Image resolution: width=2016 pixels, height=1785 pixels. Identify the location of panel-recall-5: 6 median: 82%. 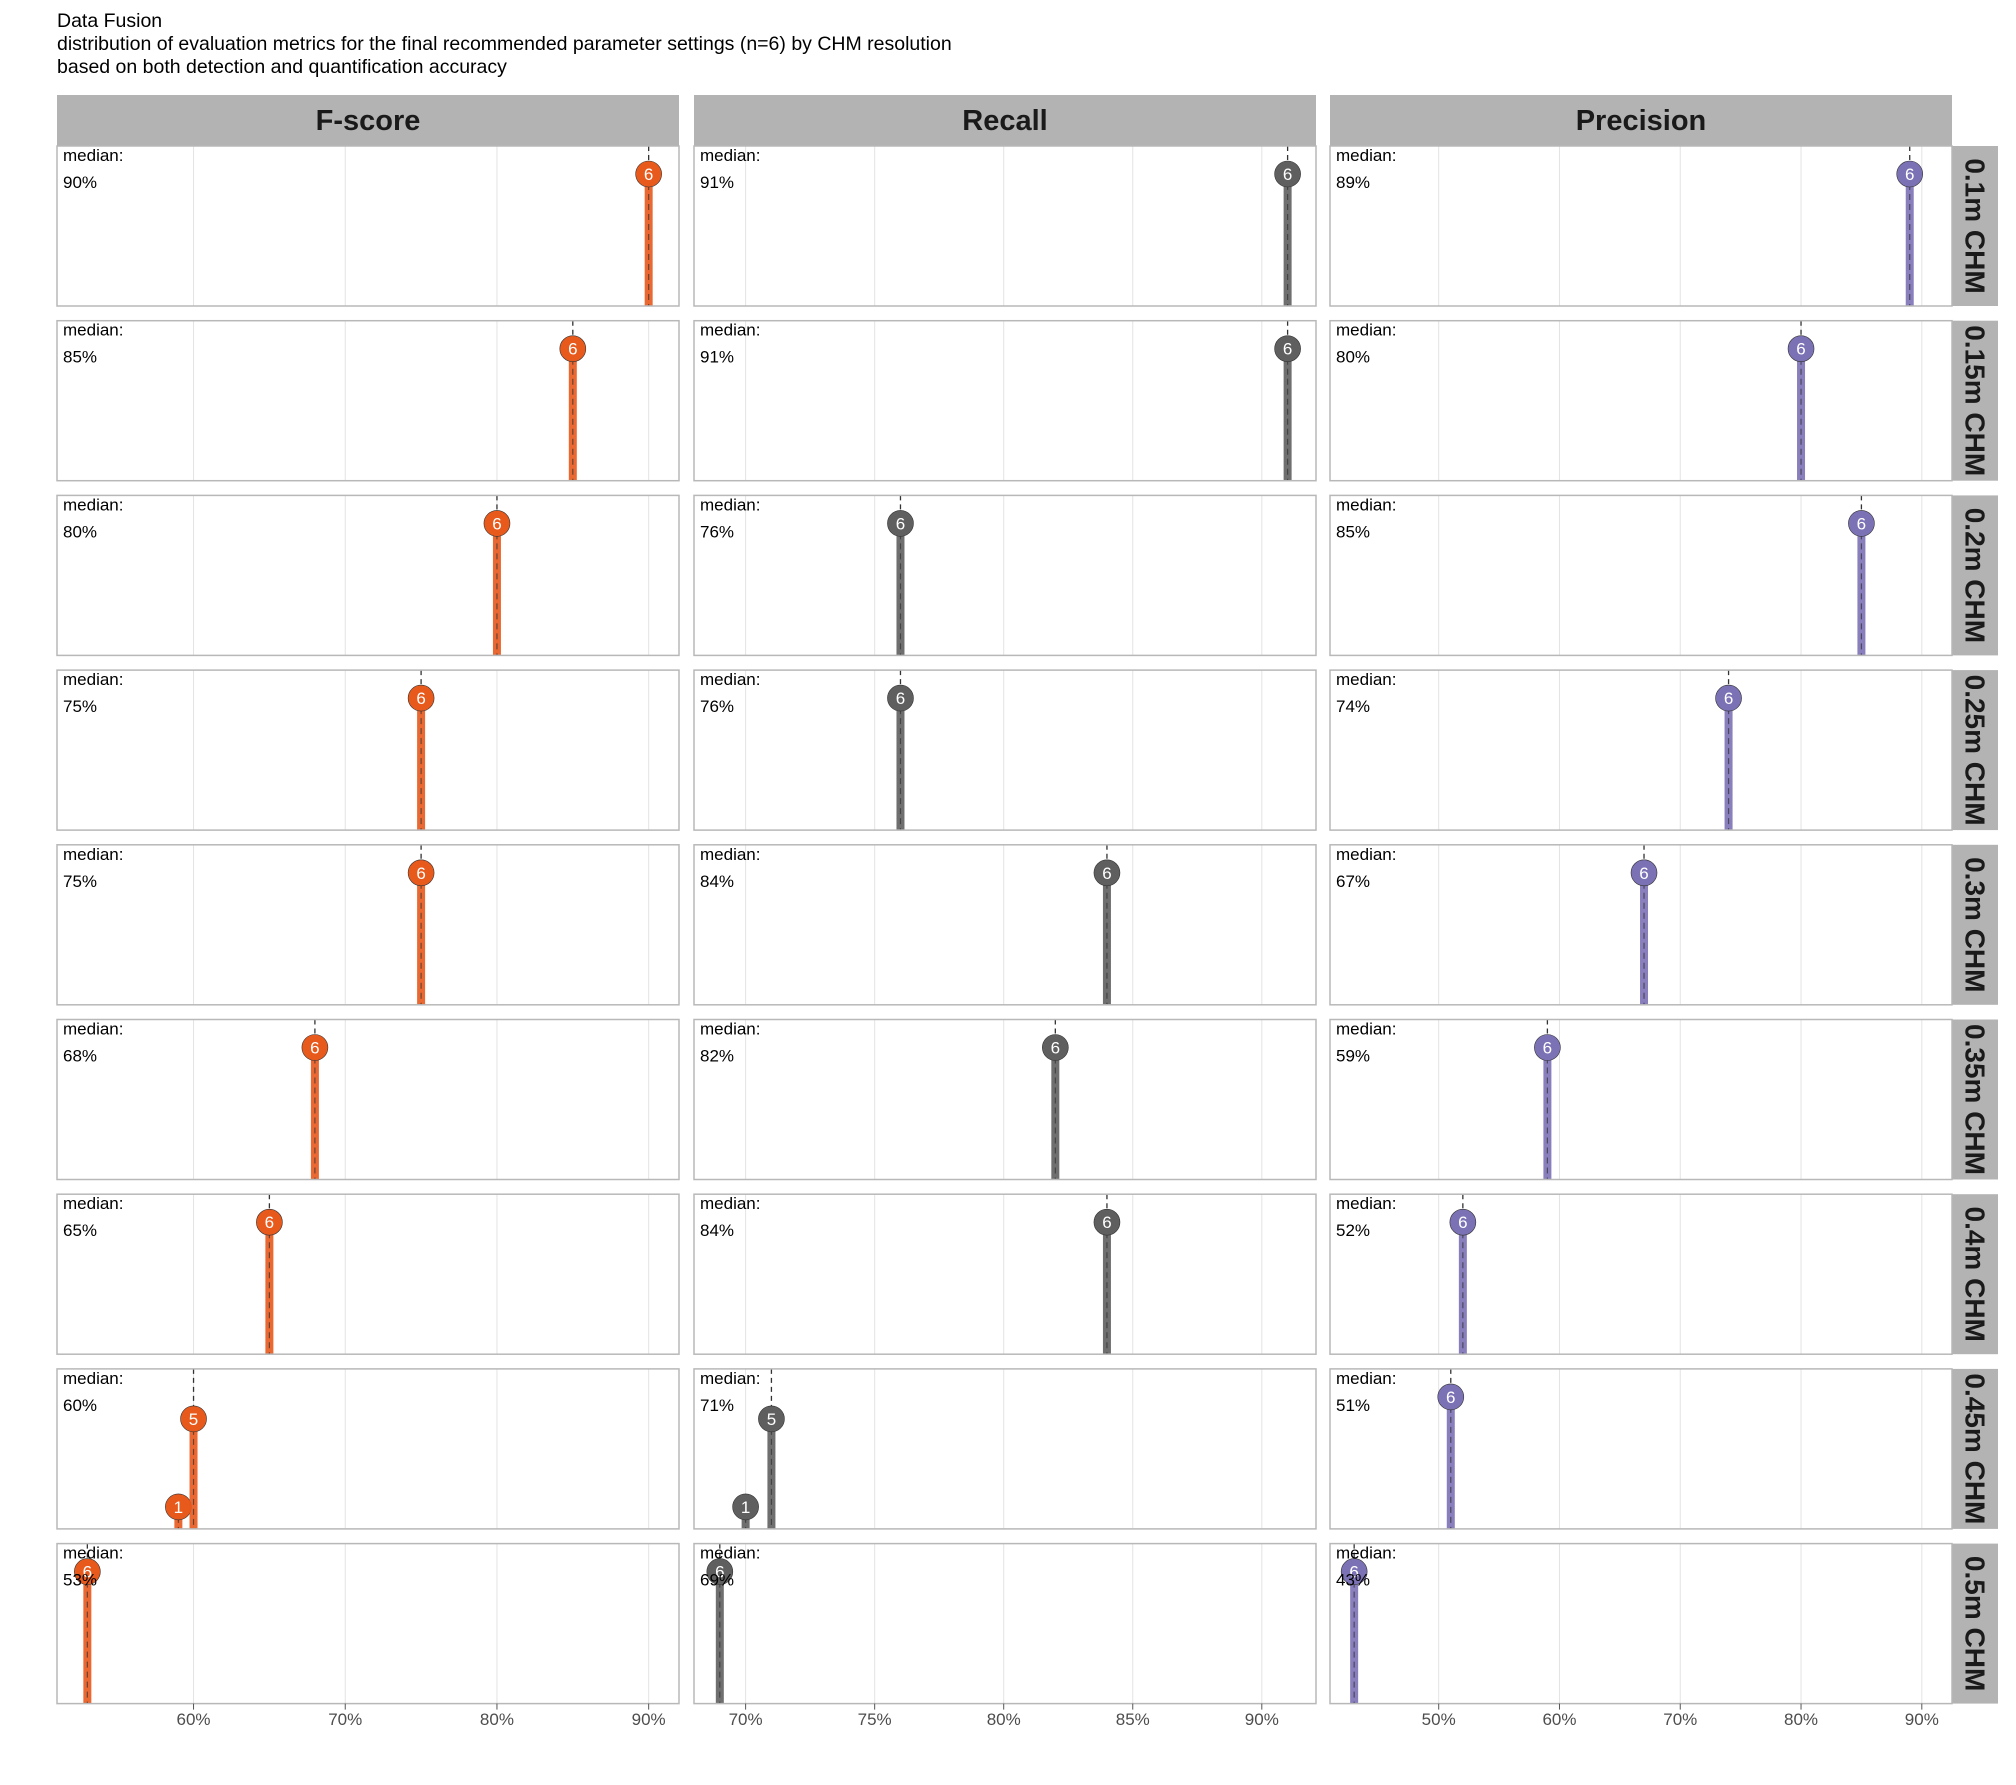
(1005, 1099).